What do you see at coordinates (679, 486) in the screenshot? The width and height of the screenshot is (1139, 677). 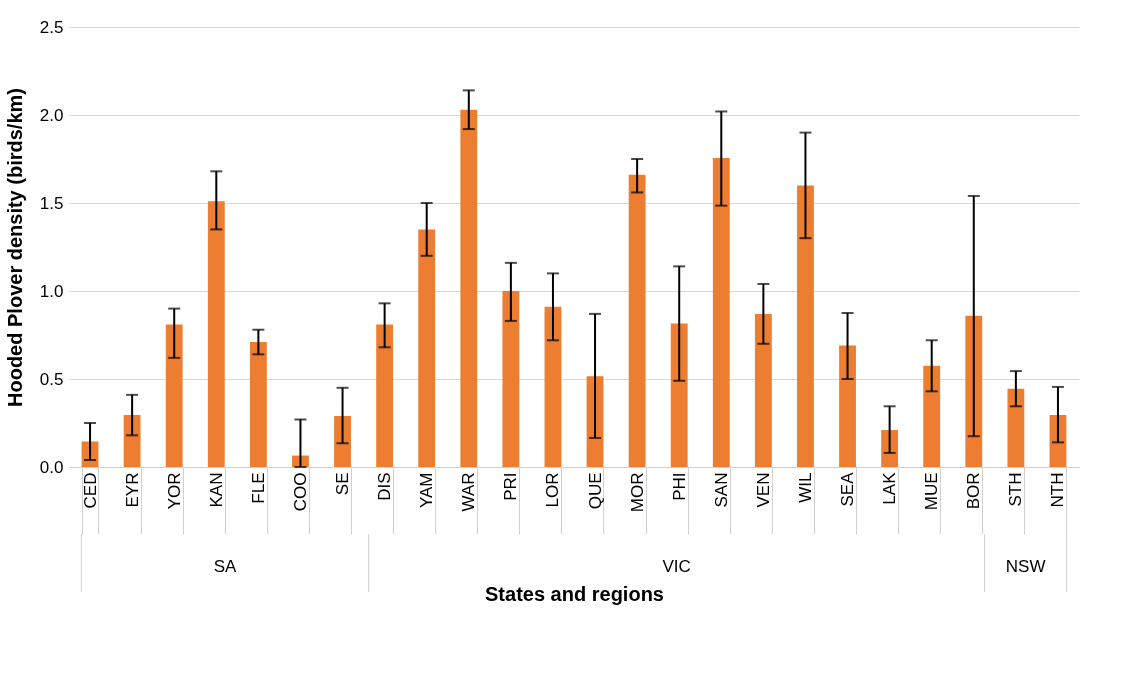 I see `x-tick-label: PHI` at bounding box center [679, 486].